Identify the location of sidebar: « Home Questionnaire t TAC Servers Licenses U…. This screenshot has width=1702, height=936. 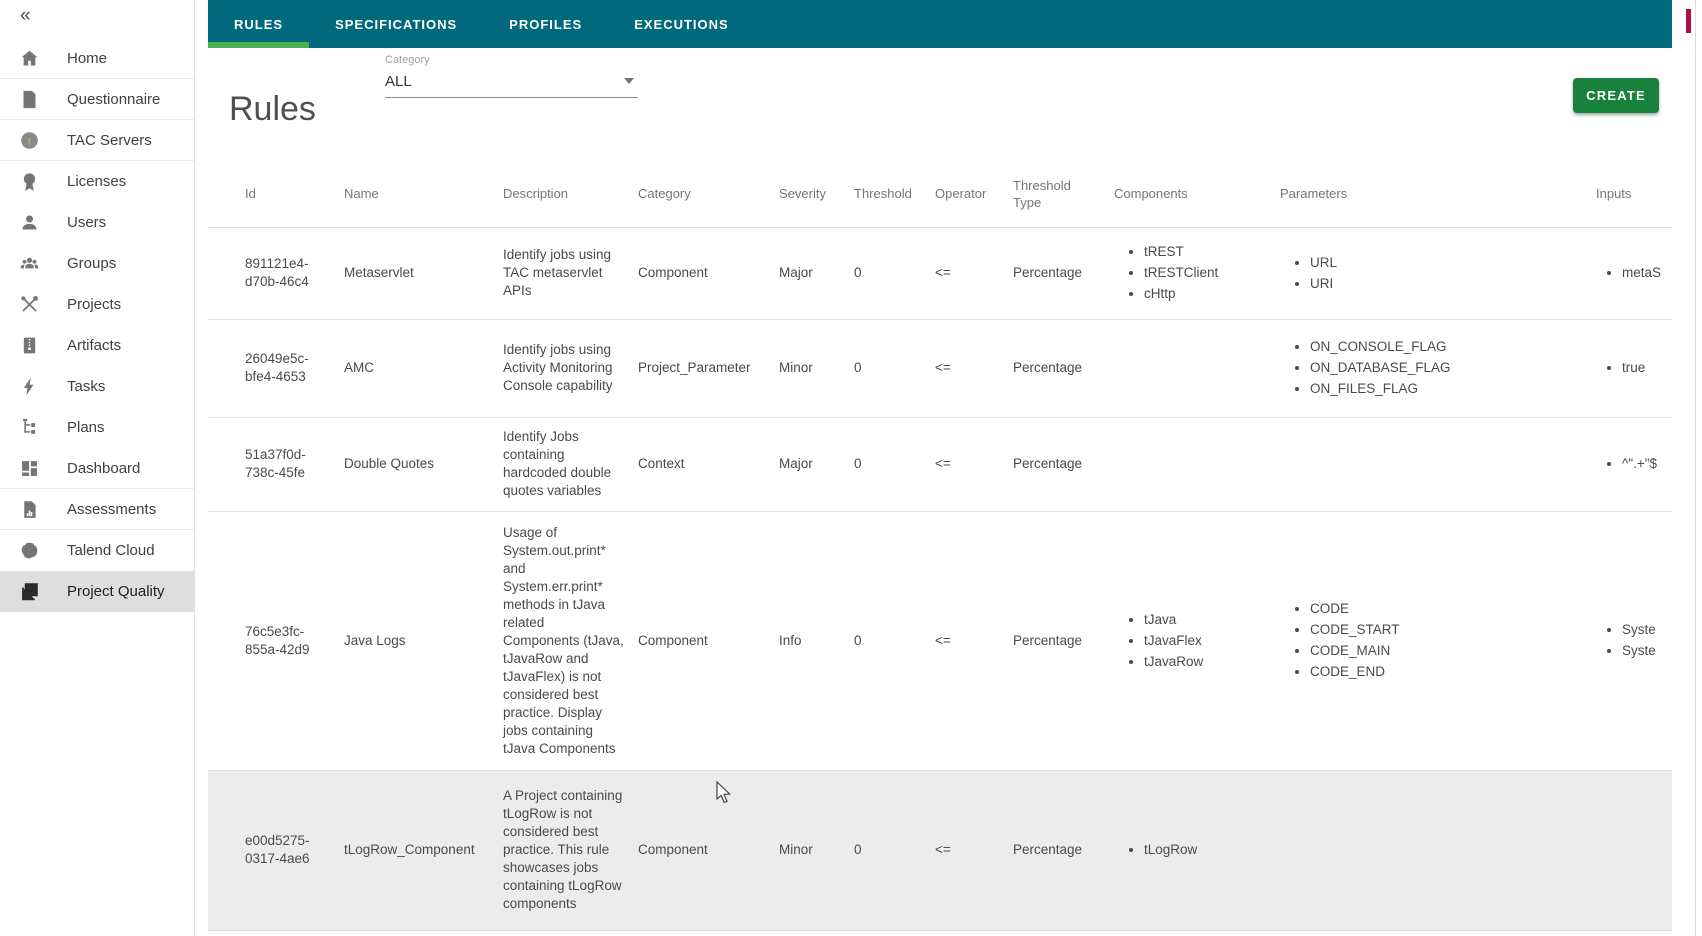
(97, 468).